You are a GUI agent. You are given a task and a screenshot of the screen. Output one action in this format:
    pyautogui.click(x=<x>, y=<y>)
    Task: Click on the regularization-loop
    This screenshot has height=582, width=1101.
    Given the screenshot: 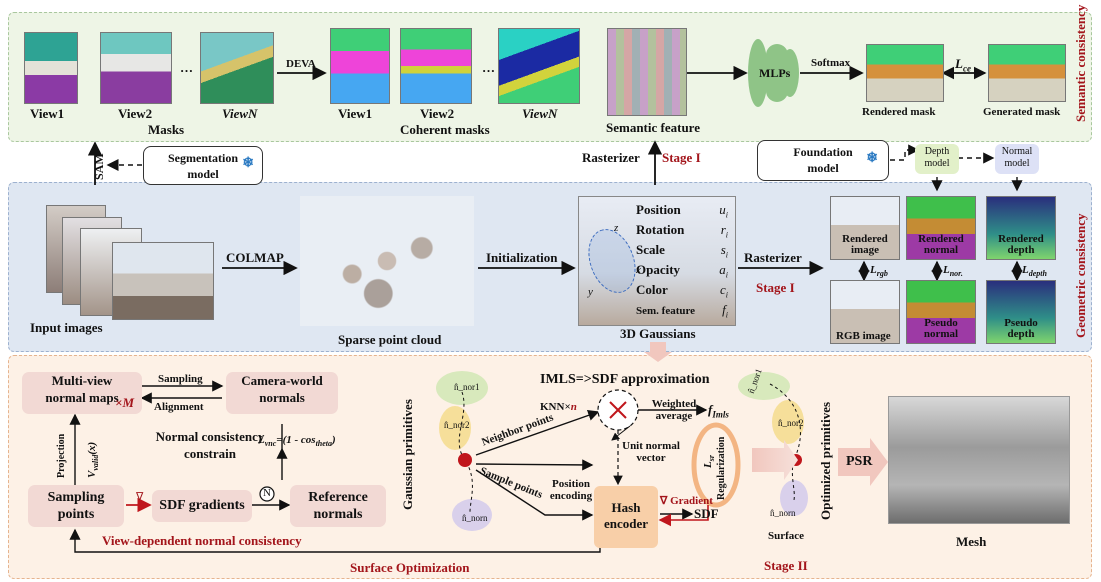 What is the action you would take?
    pyautogui.click(x=716, y=465)
    